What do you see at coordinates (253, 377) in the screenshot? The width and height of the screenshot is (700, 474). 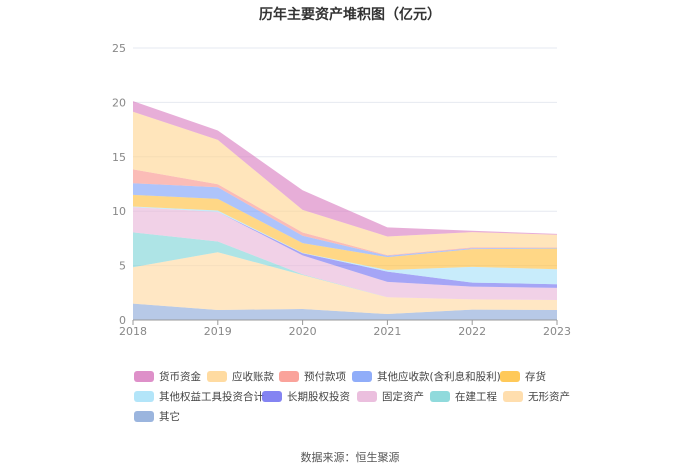 I see `legend-label: 应收账款` at bounding box center [253, 377].